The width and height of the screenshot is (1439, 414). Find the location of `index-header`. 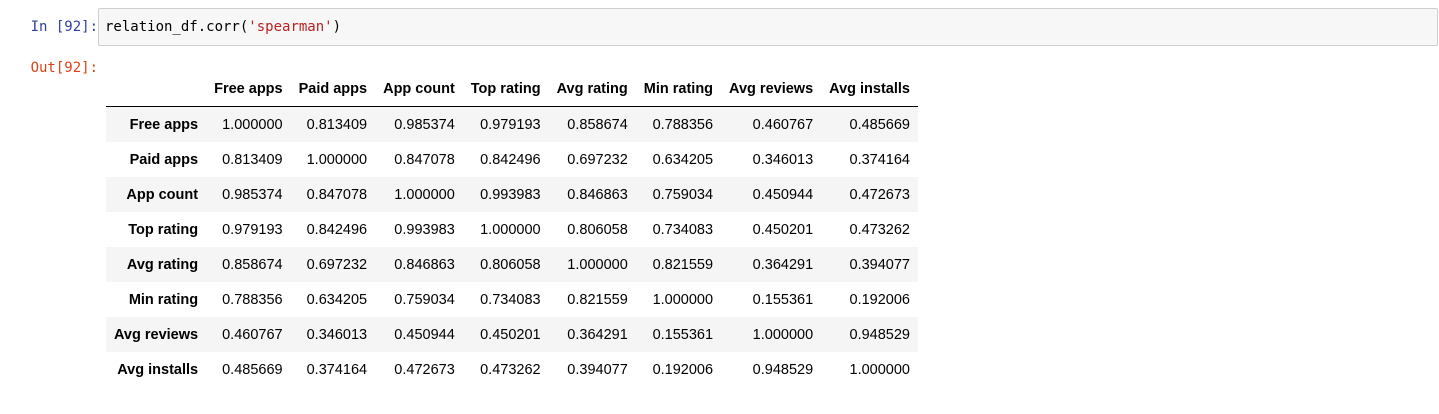

index-header is located at coordinates (156, 89).